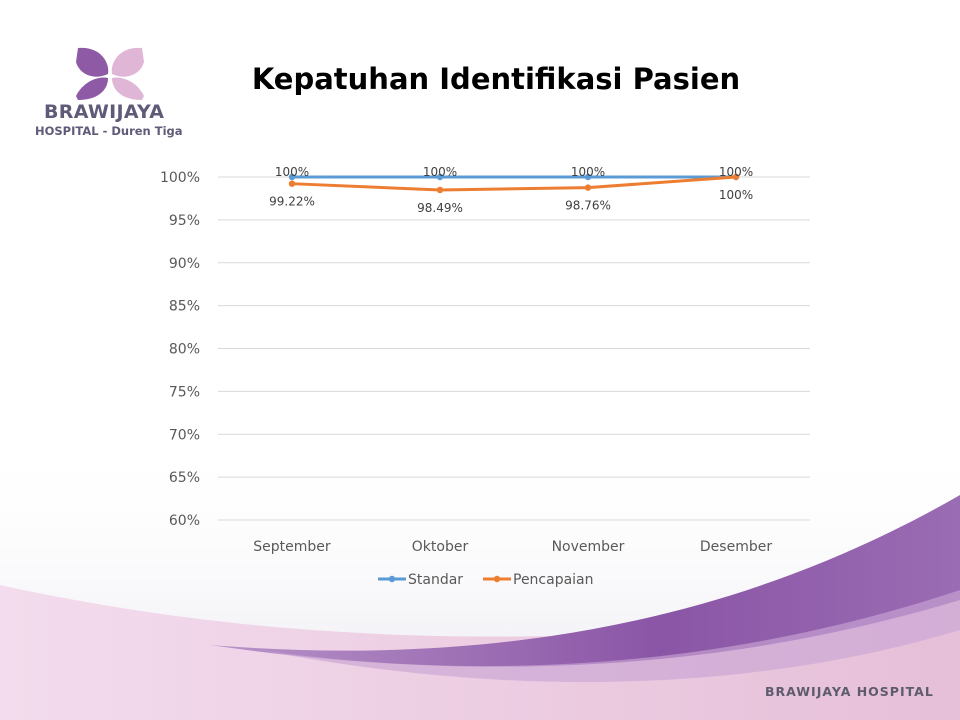 The height and width of the screenshot is (720, 960). What do you see at coordinates (435, 580) in the screenshot?
I see `legend-label-standar: Standar` at bounding box center [435, 580].